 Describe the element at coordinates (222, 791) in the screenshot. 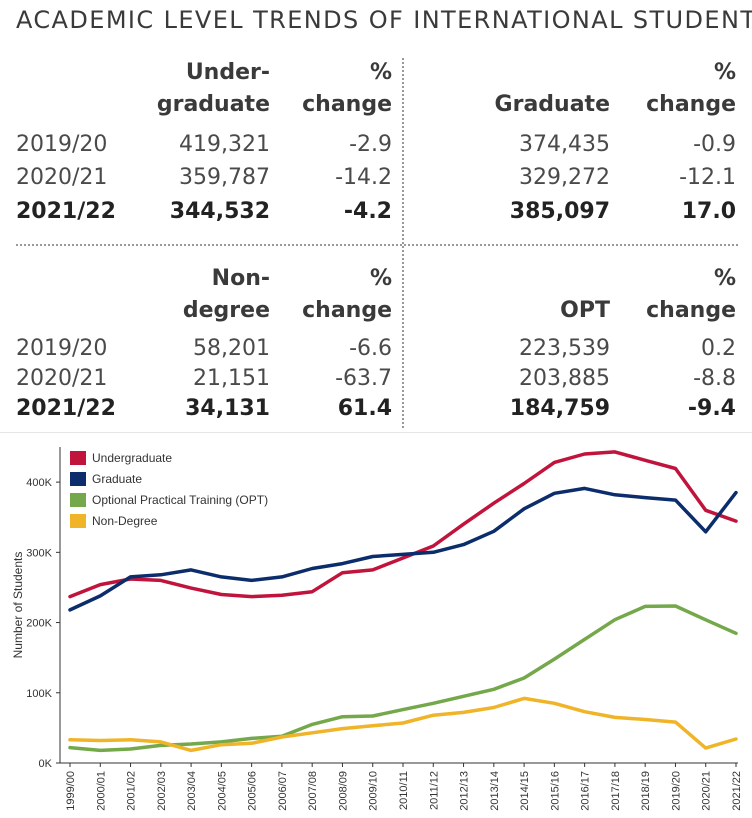

I see `x-tick-label: 2004/05` at that location.